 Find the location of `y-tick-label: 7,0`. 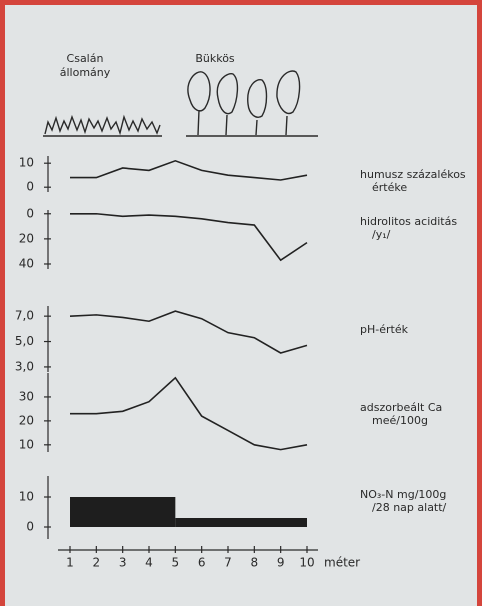

y-tick-label: 7,0 is located at coordinates (24, 316).